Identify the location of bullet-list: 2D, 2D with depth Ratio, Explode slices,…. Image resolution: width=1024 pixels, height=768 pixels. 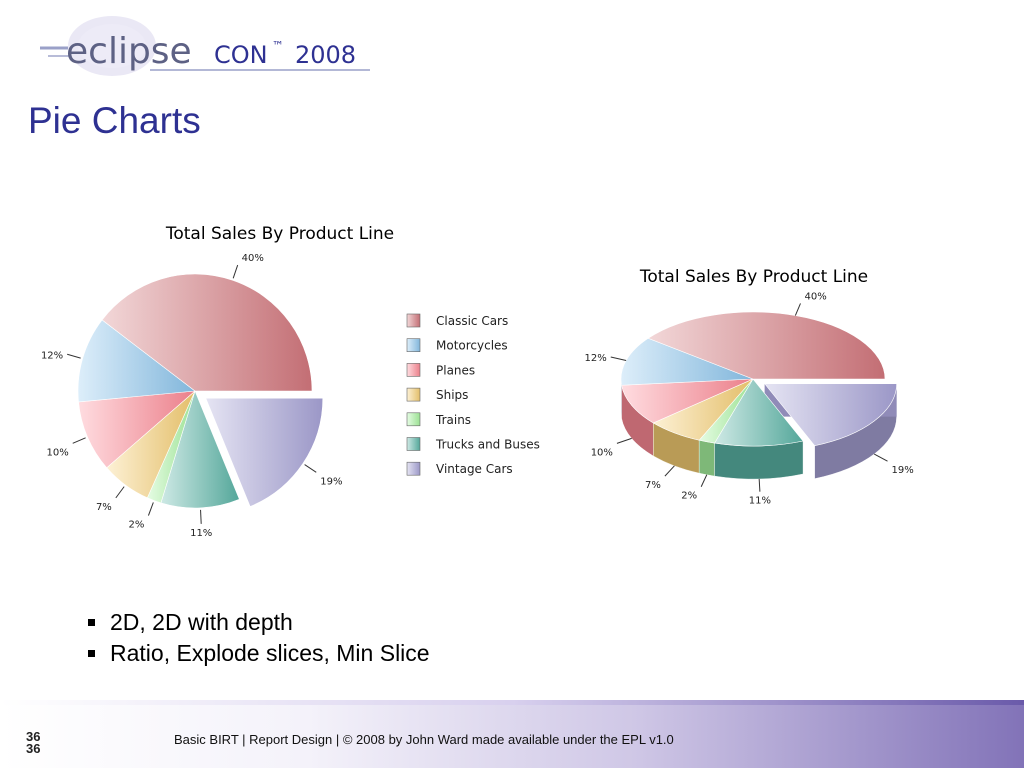
(259, 638).